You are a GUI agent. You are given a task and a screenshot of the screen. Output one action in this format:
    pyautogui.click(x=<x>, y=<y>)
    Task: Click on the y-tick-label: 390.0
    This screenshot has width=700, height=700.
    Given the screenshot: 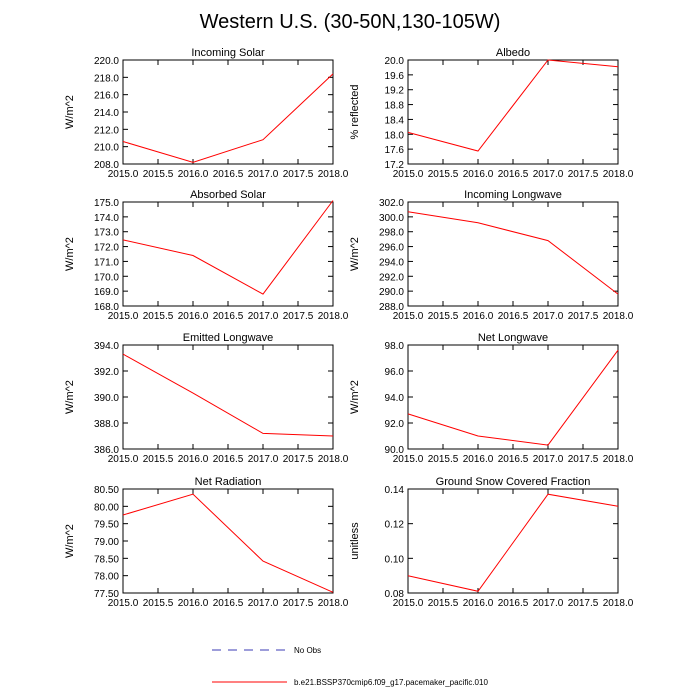 What is the action you would take?
    pyautogui.click(x=106, y=398)
    